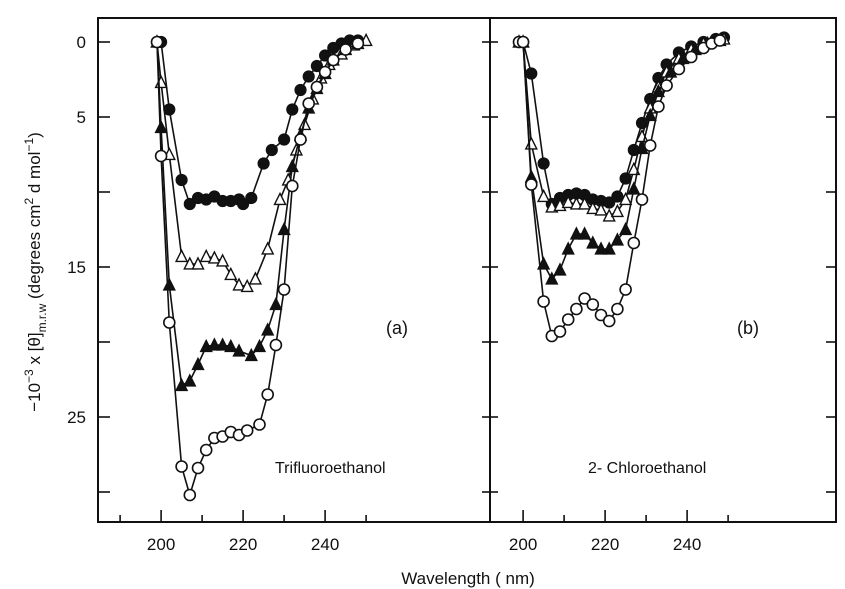  What do you see at coordinates (330, 468) in the screenshot?
I see `panel-a-annotation: Trifluoroethanol` at bounding box center [330, 468].